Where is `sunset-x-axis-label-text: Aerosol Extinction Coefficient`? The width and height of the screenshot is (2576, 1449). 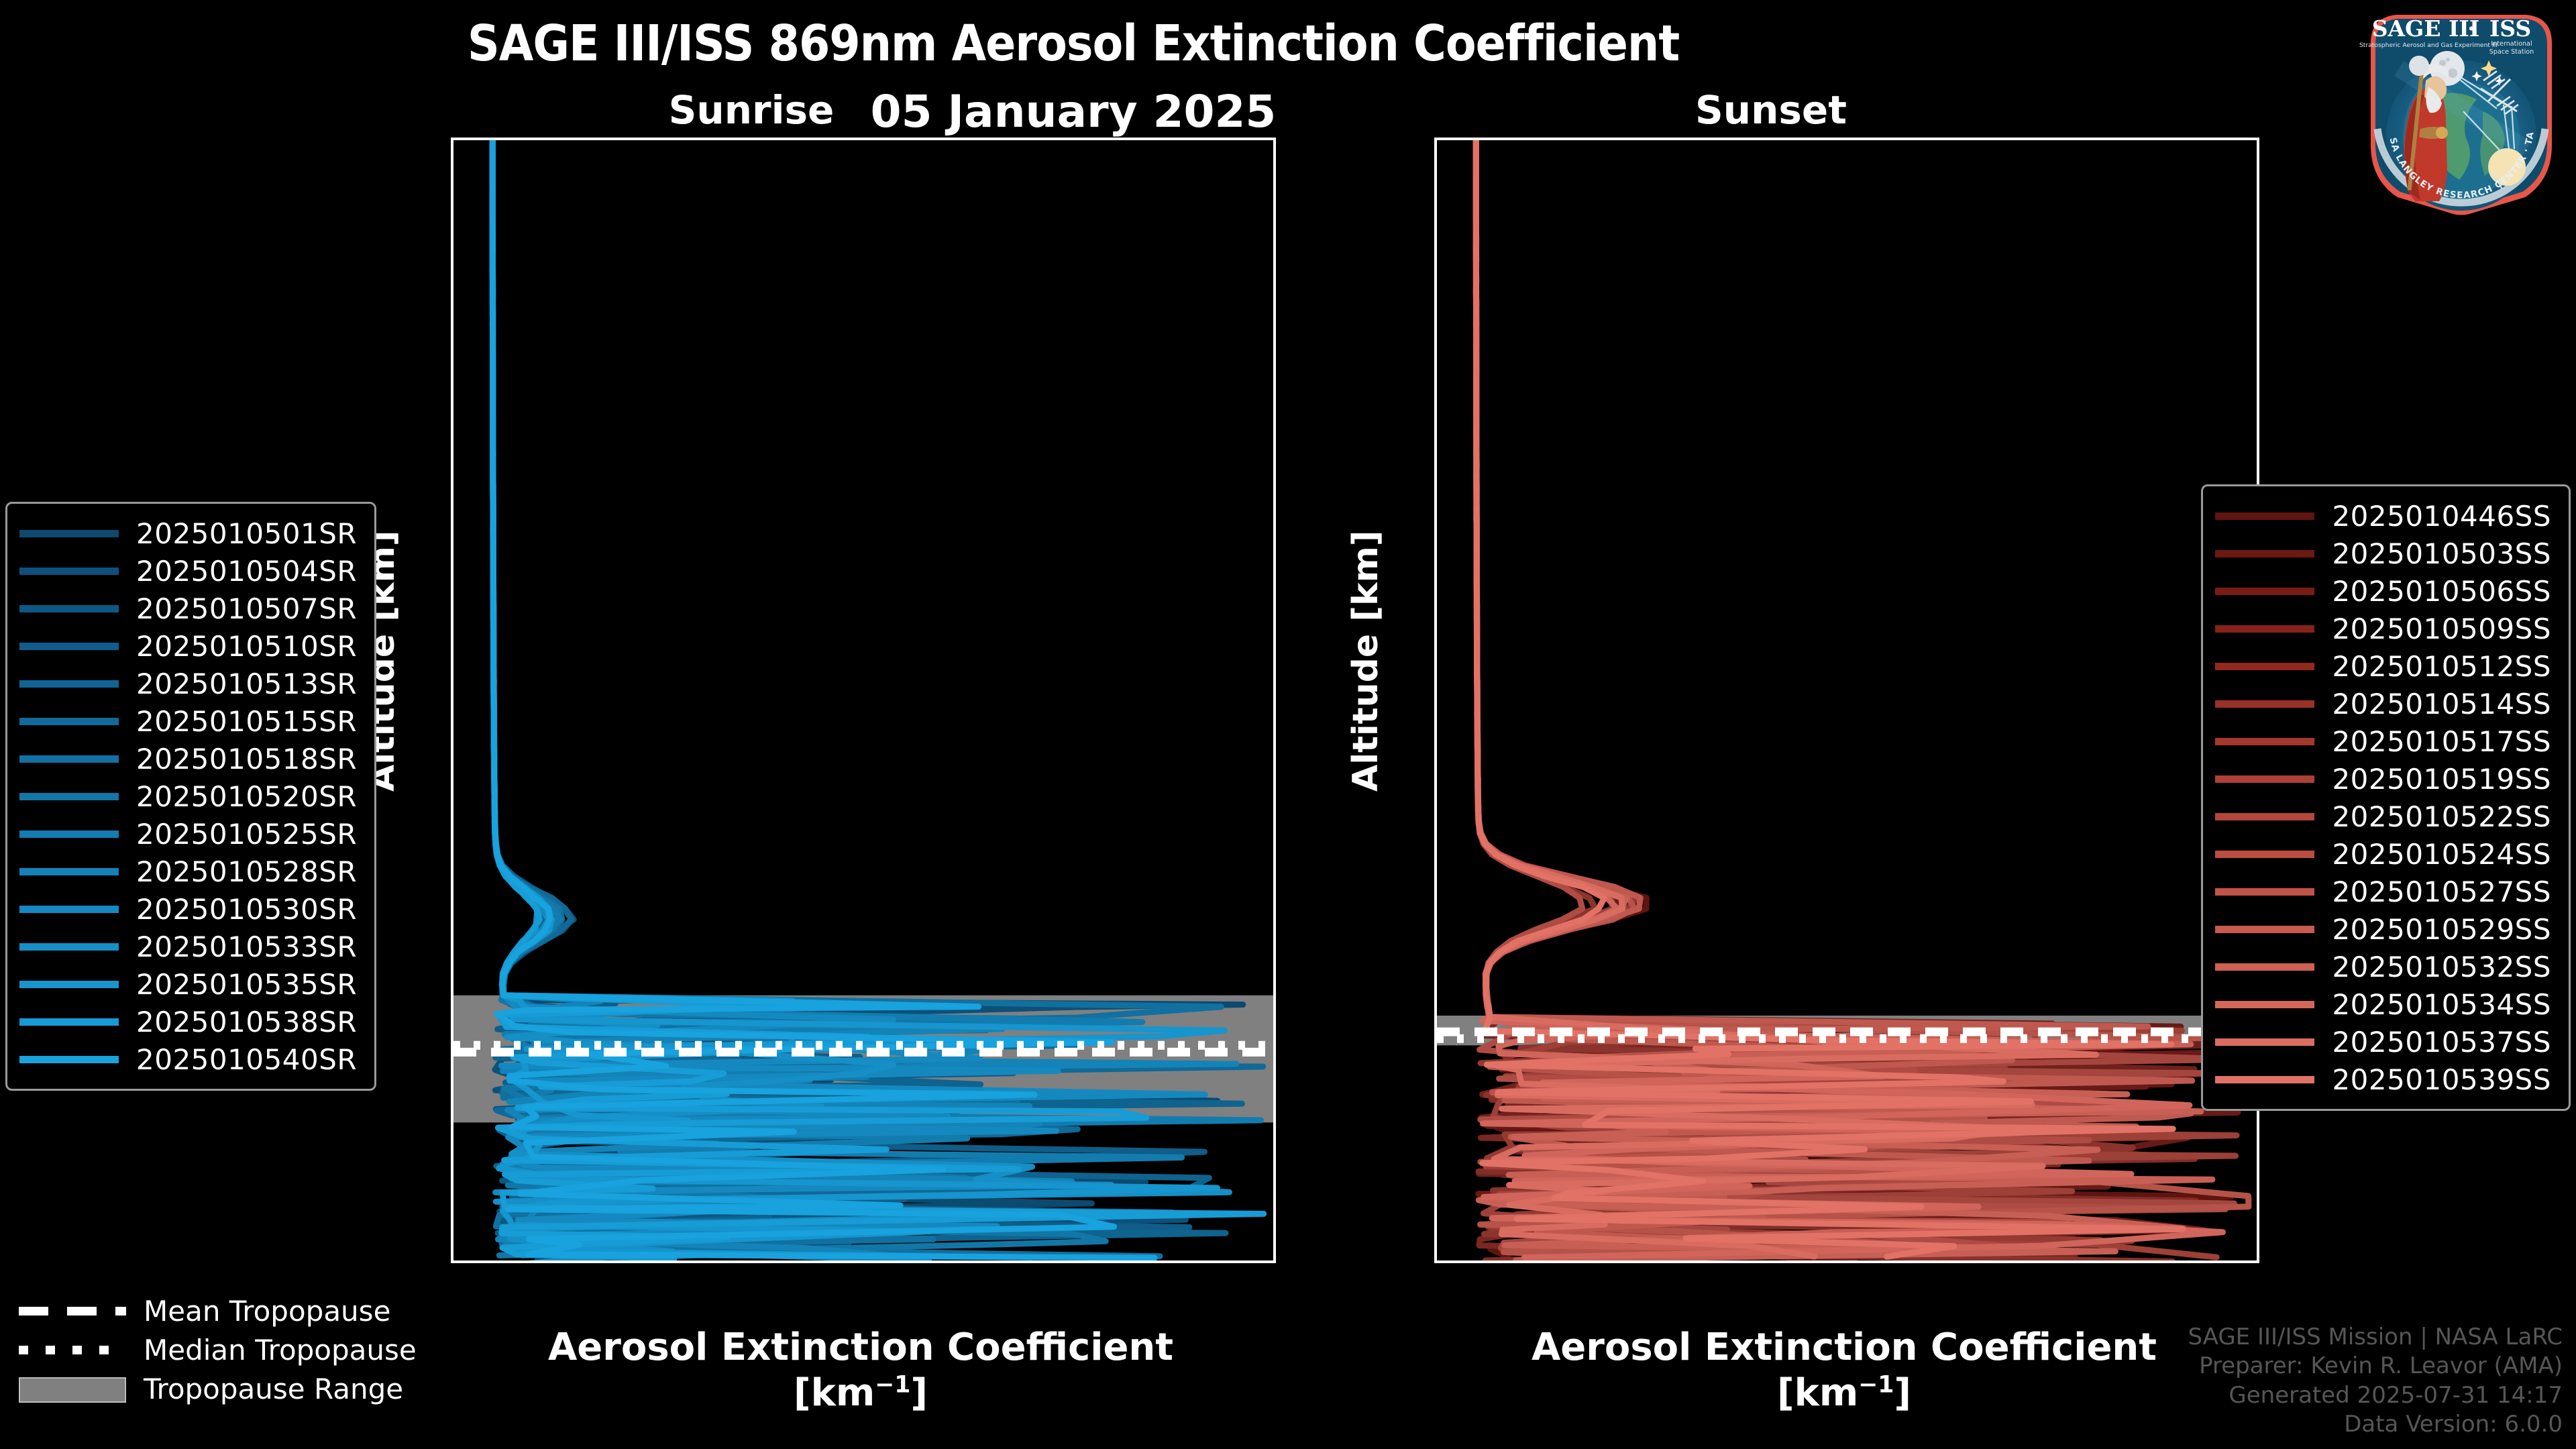
sunset-x-axis-label-text: Aerosol Extinction Coefficient is located at coordinates (1844, 1347).